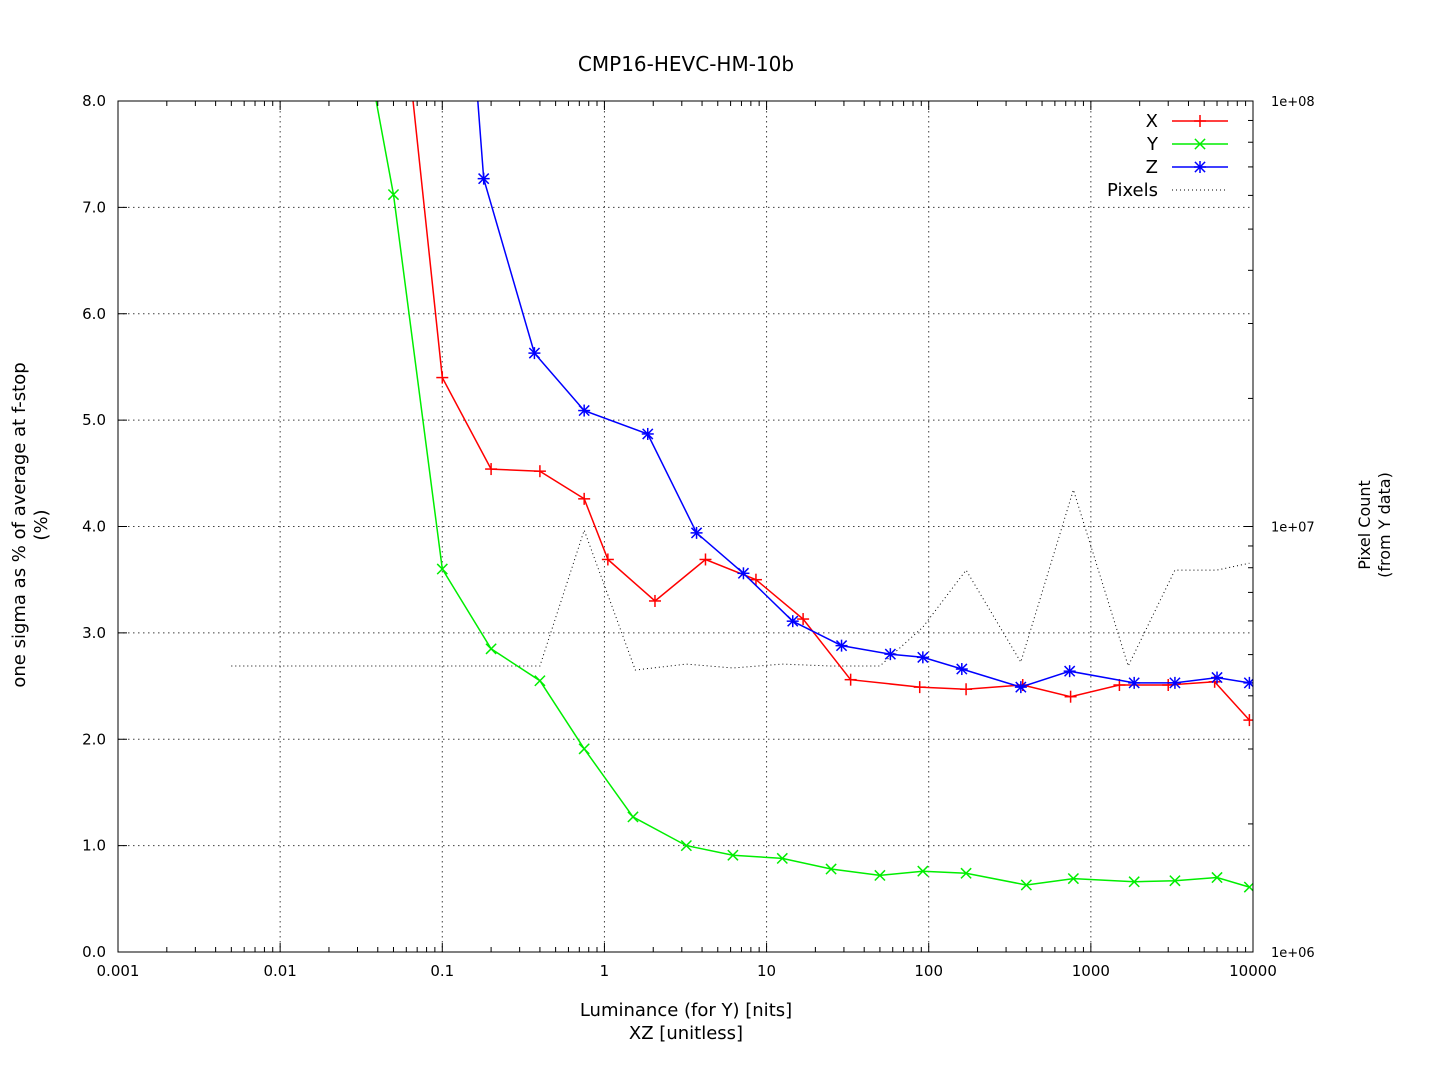 This screenshot has width=1440, height=1080. Describe the element at coordinates (1200, 167) in the screenshot. I see `legend-marker-z` at that location.